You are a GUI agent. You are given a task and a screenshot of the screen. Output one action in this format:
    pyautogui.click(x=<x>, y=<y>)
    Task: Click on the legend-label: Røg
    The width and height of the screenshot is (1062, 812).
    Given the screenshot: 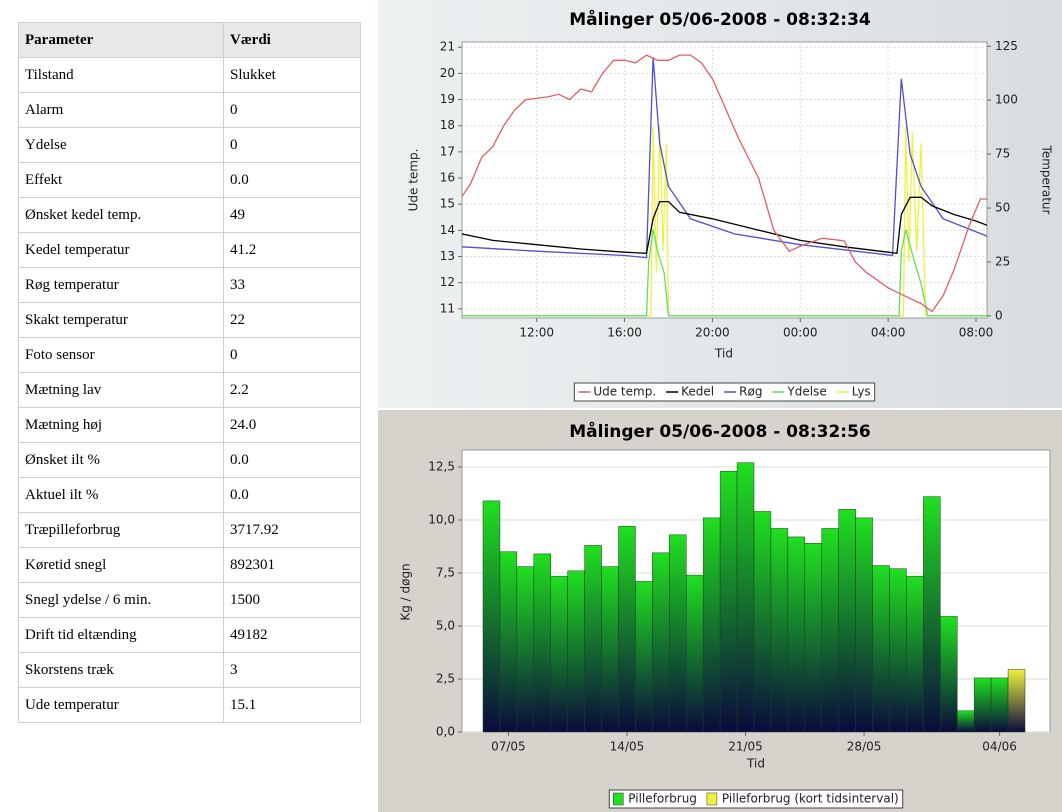 What is the action you would take?
    pyautogui.click(x=750, y=392)
    